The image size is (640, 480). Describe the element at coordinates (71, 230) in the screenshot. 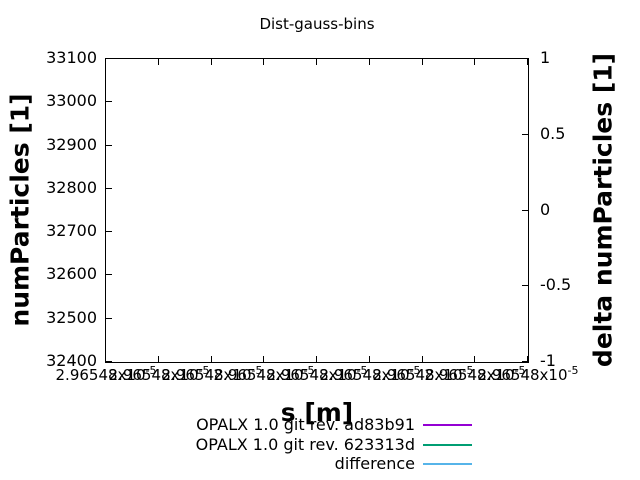

I see `y-left-tick-label: 32700` at that location.